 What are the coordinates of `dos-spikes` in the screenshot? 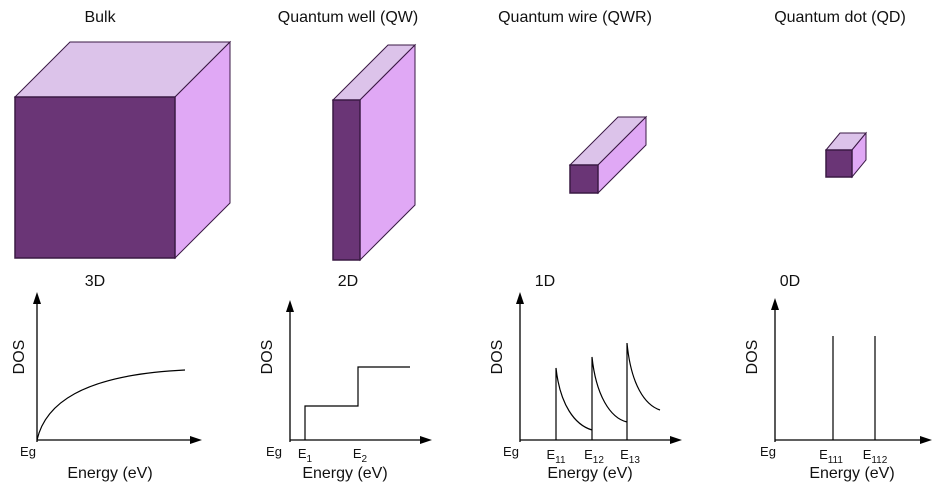 It's located at (608, 391).